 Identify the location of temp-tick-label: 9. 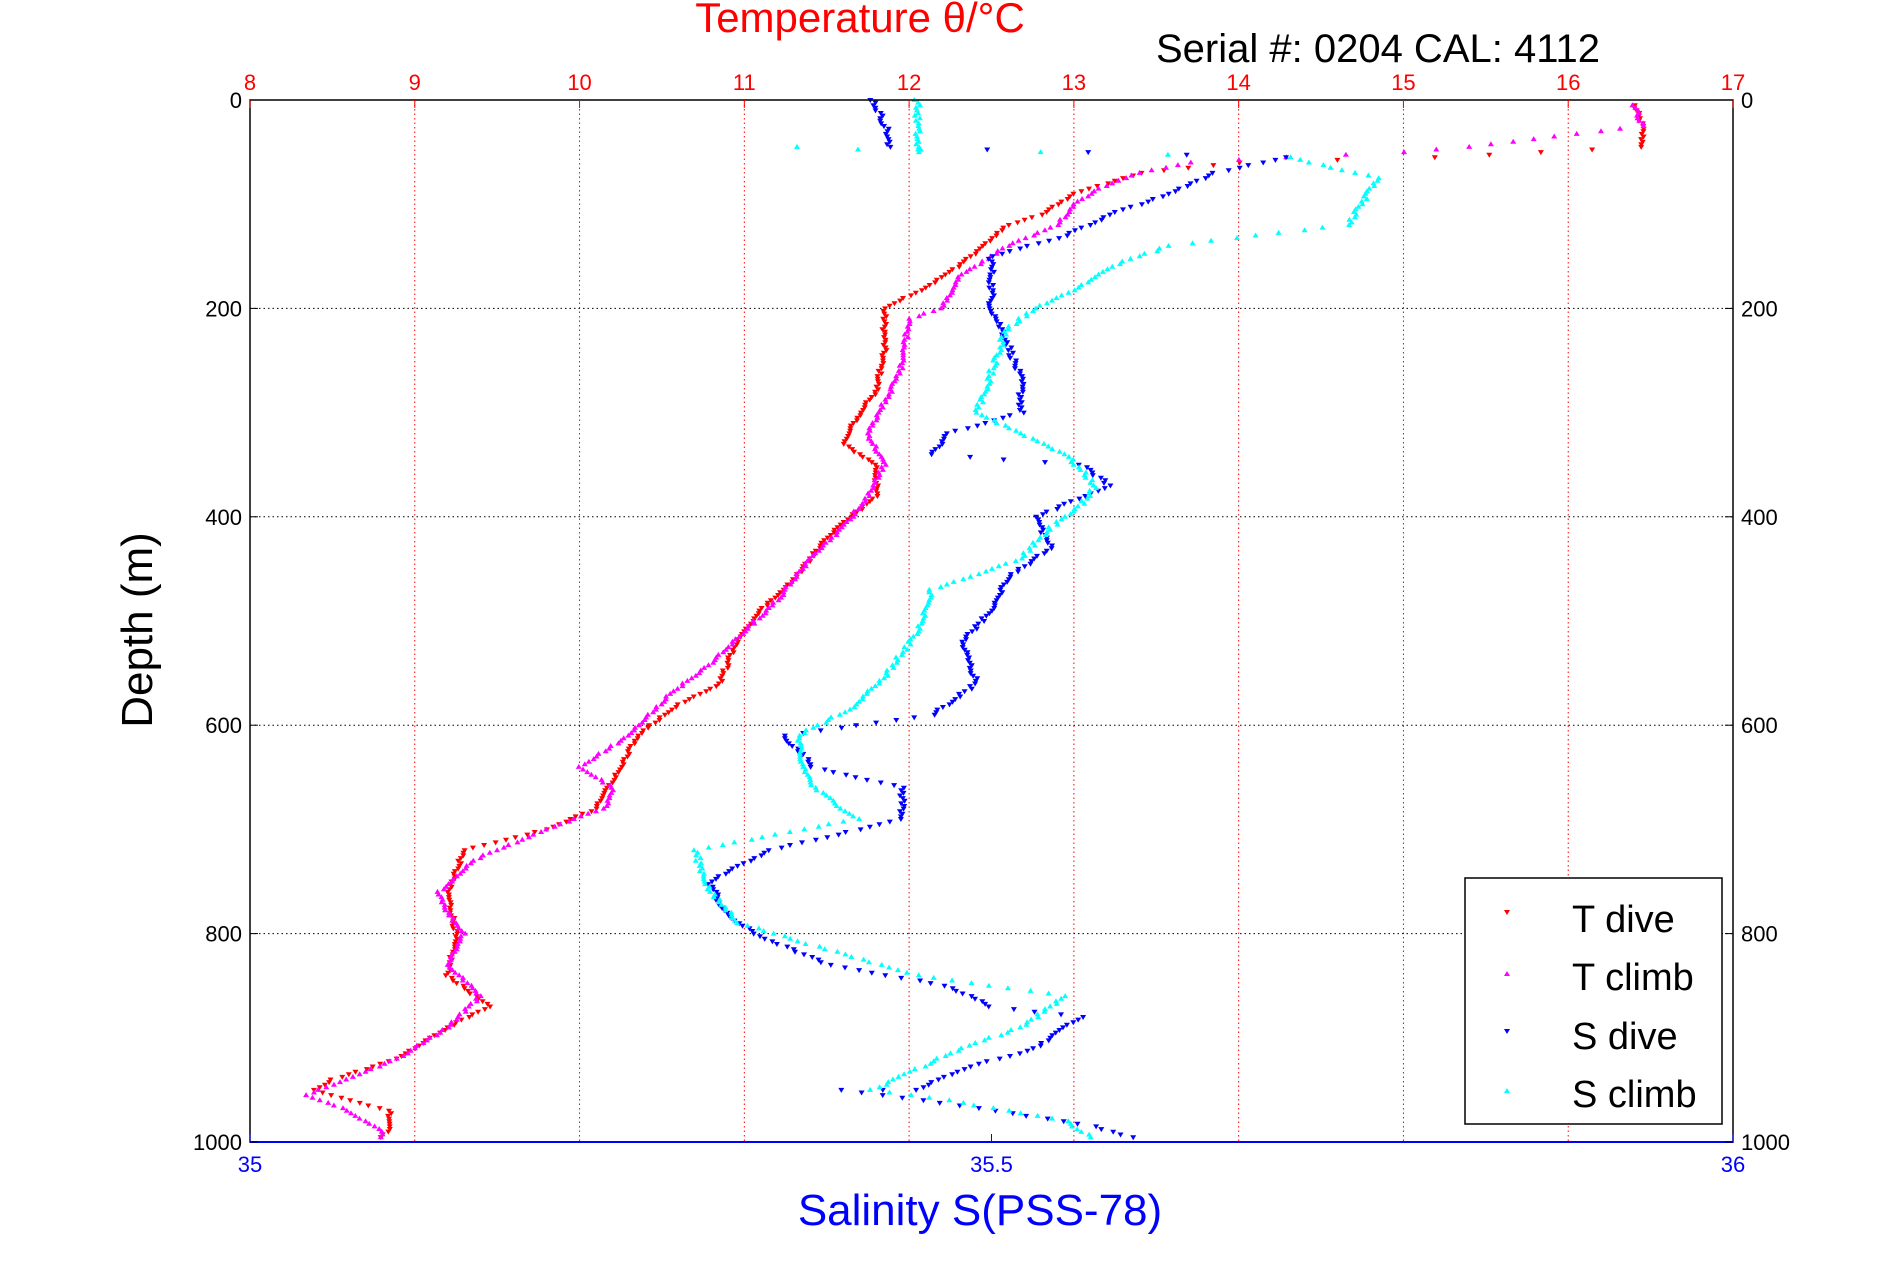
(415, 82).